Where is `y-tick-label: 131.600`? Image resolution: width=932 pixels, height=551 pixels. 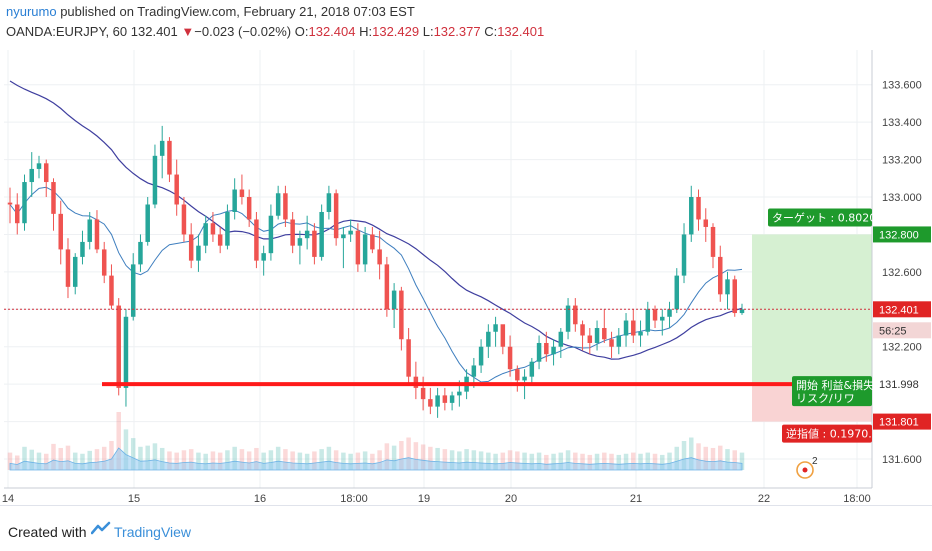
y-tick-label: 131.600 is located at coordinates (902, 460).